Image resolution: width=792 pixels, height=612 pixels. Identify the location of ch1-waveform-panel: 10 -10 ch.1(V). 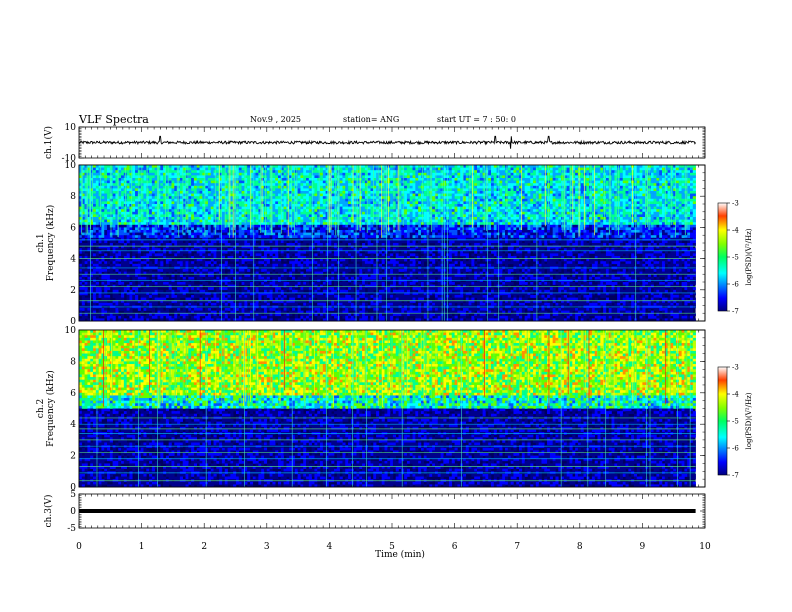
(374, 143).